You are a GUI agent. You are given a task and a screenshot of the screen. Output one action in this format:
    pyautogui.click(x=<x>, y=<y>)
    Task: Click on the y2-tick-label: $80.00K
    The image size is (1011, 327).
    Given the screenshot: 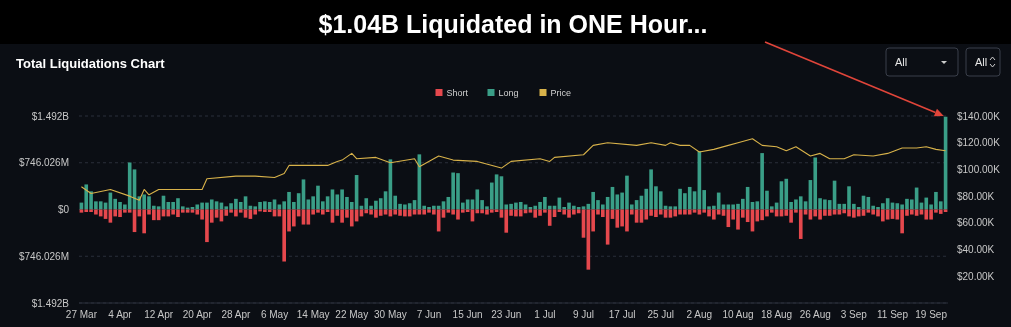 What is the action you would take?
    pyautogui.click(x=976, y=196)
    